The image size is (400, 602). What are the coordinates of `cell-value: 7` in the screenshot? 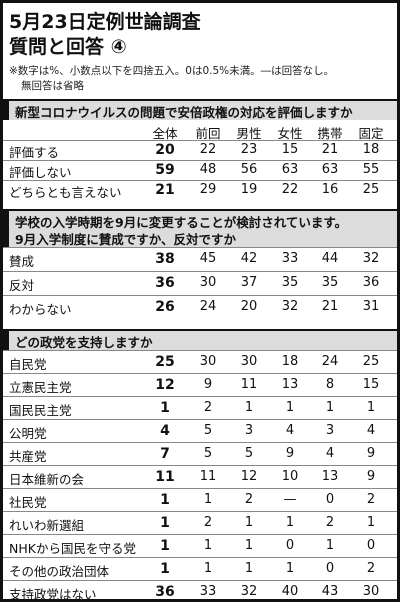 It's located at (165, 453).